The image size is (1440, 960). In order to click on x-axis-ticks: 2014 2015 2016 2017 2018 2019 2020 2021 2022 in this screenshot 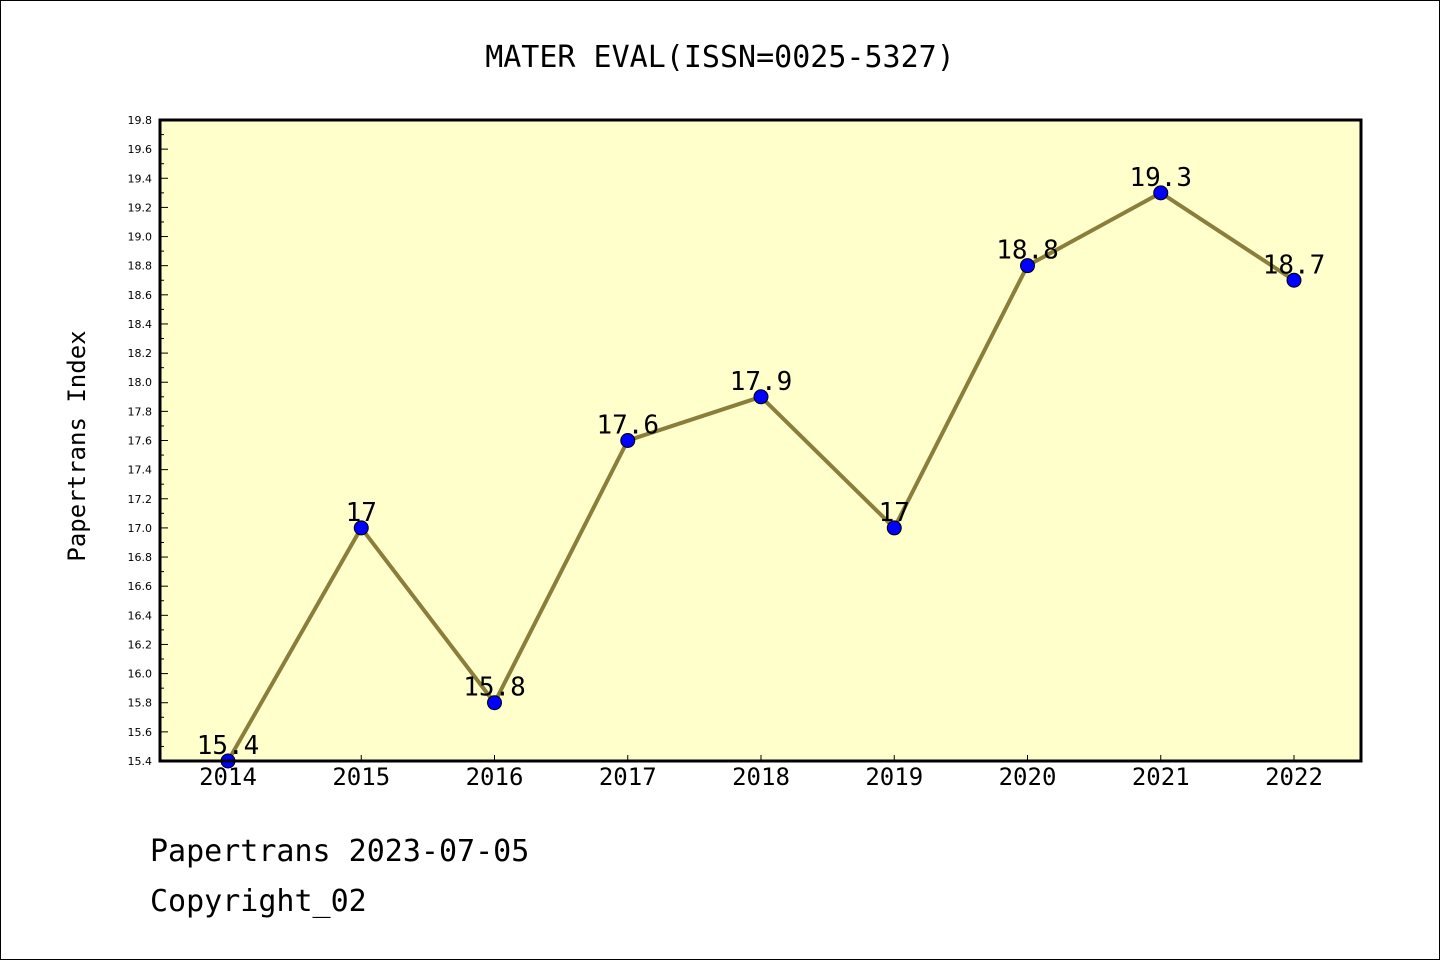, I will do `click(761, 773)`.